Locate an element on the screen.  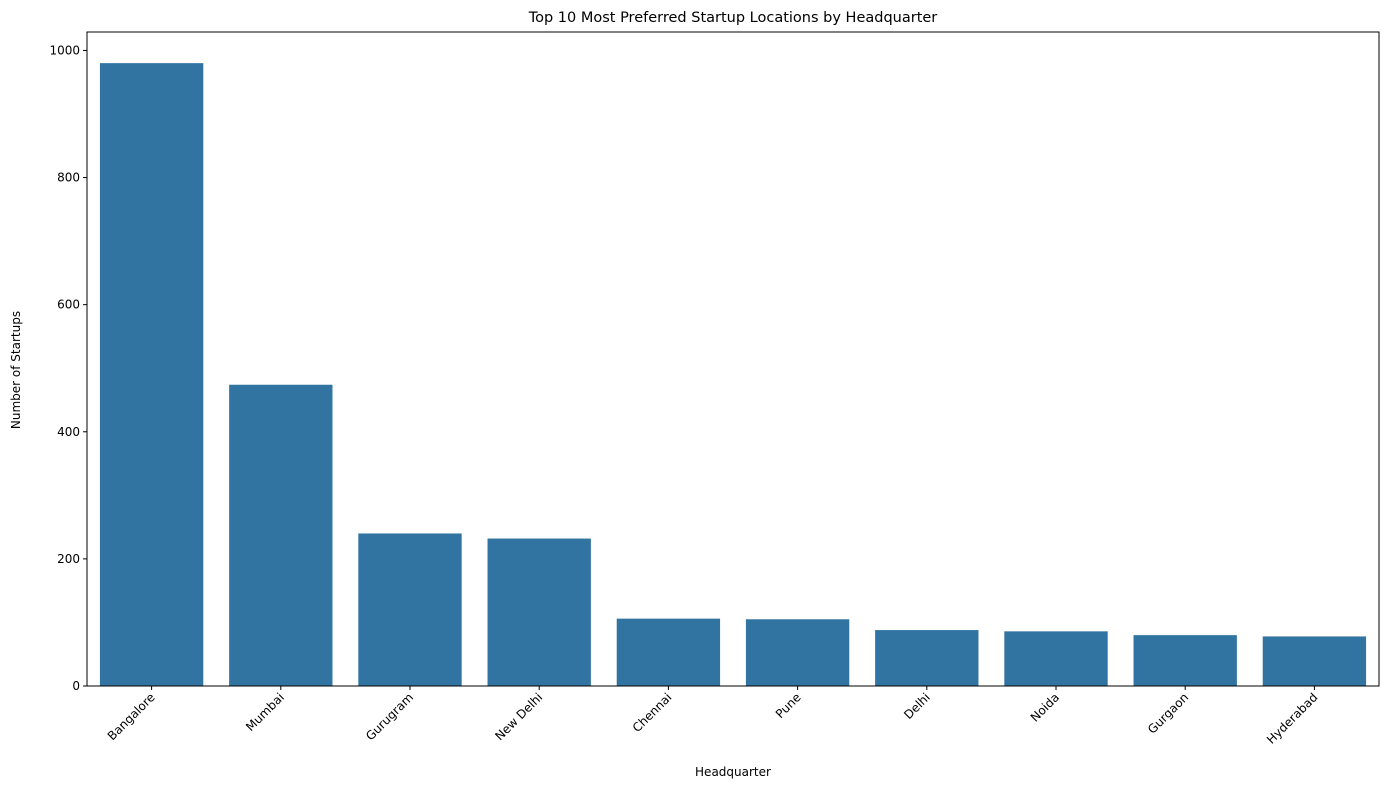
x-axis-label: Headquarter is located at coordinates (733, 772).